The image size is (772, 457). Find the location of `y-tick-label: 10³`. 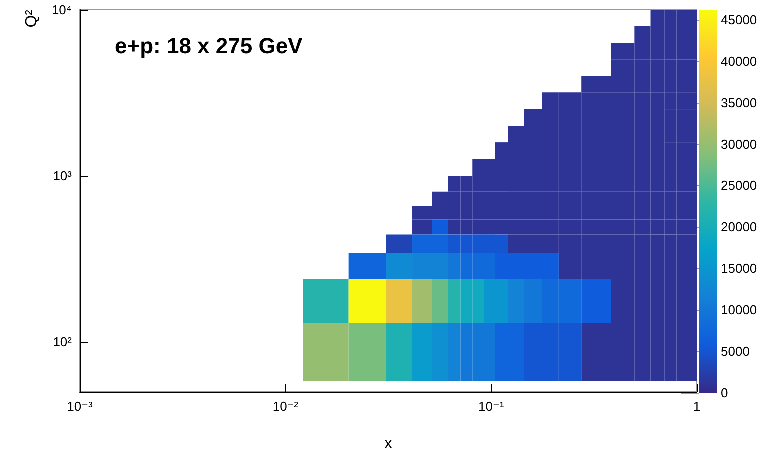

y-tick-label: 10³ is located at coordinates (63, 176).